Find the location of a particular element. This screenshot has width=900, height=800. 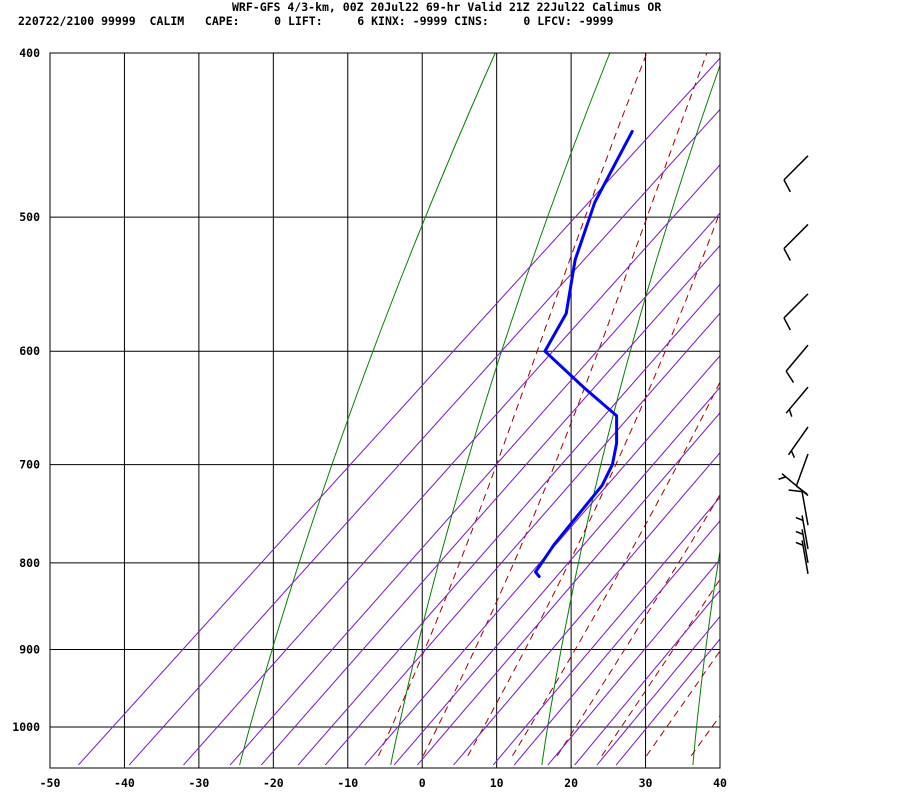

wind-barbs is located at coordinates (793, 364).